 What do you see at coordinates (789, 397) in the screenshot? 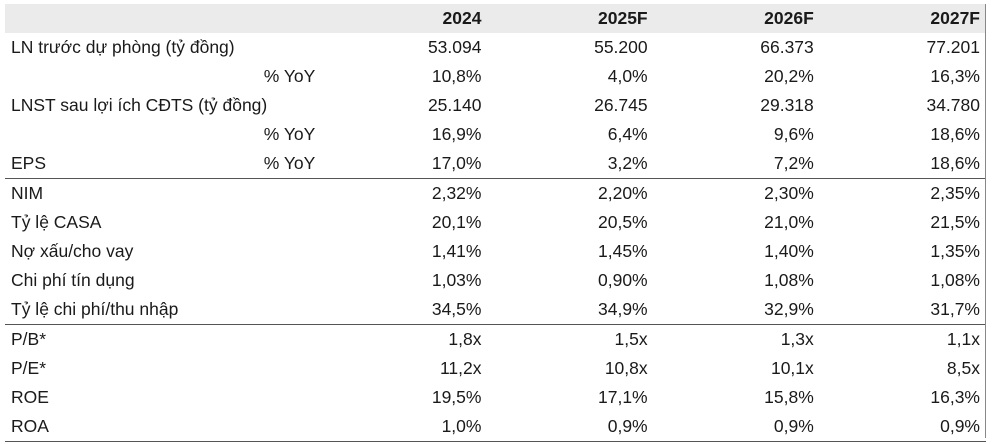
I see `value-cell: 15,8%` at bounding box center [789, 397].